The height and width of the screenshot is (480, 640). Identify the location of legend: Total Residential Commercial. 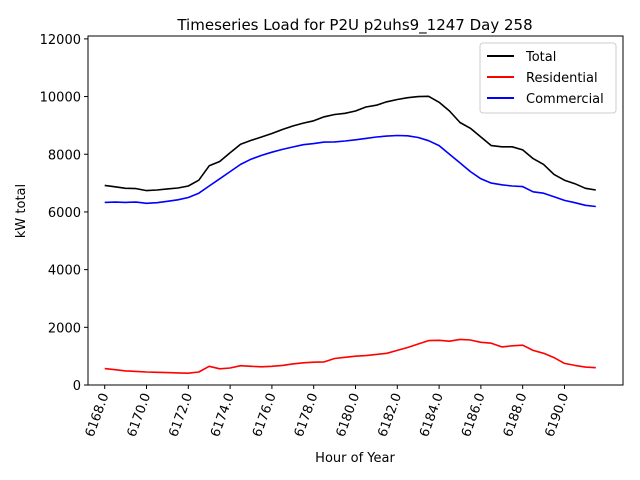
(548, 78).